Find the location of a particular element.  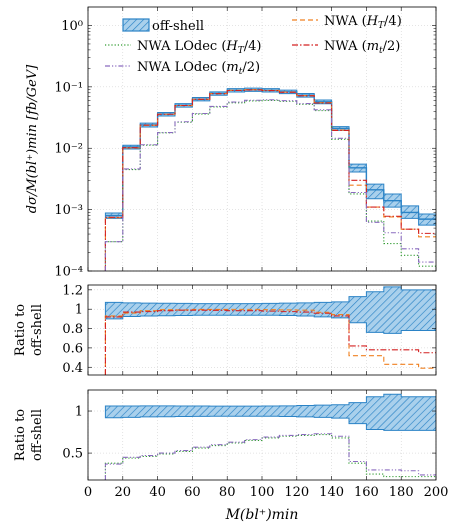

main-panel-ytick-label: 10⁻⁴ is located at coordinates (68, 272).